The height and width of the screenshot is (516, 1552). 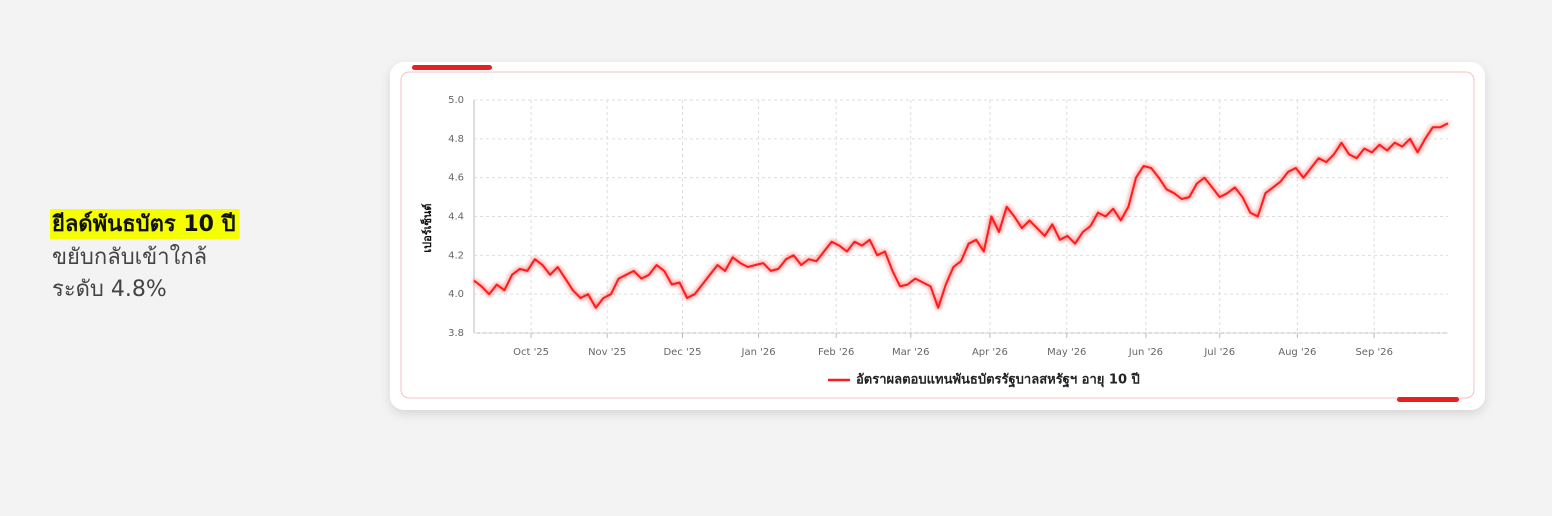 I want to click on x-tick-label: Dec '25, so click(x=682, y=352).